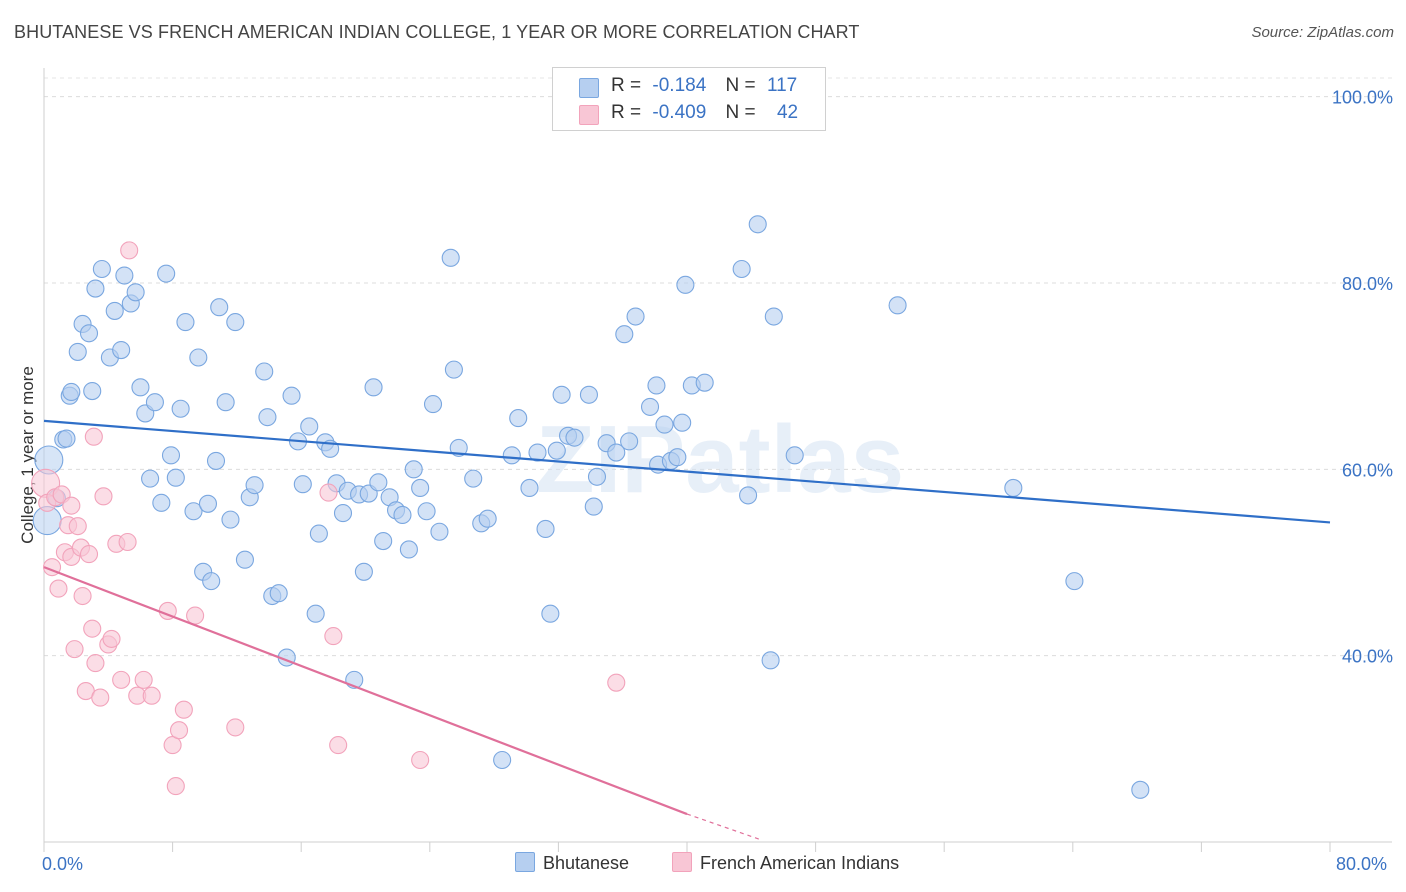  I want to click on bhutanese-legend-label: Bhutanese, so click(586, 863).